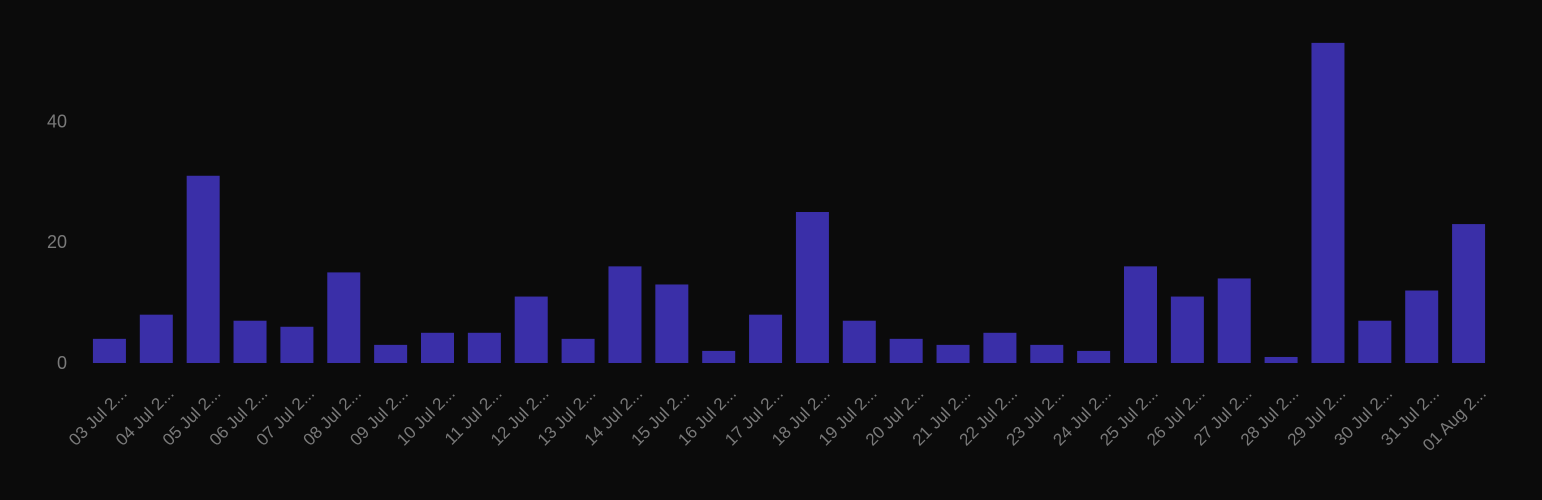 The width and height of the screenshot is (1542, 500). What do you see at coordinates (57, 121) in the screenshot?
I see `y-tick-label: 40` at bounding box center [57, 121].